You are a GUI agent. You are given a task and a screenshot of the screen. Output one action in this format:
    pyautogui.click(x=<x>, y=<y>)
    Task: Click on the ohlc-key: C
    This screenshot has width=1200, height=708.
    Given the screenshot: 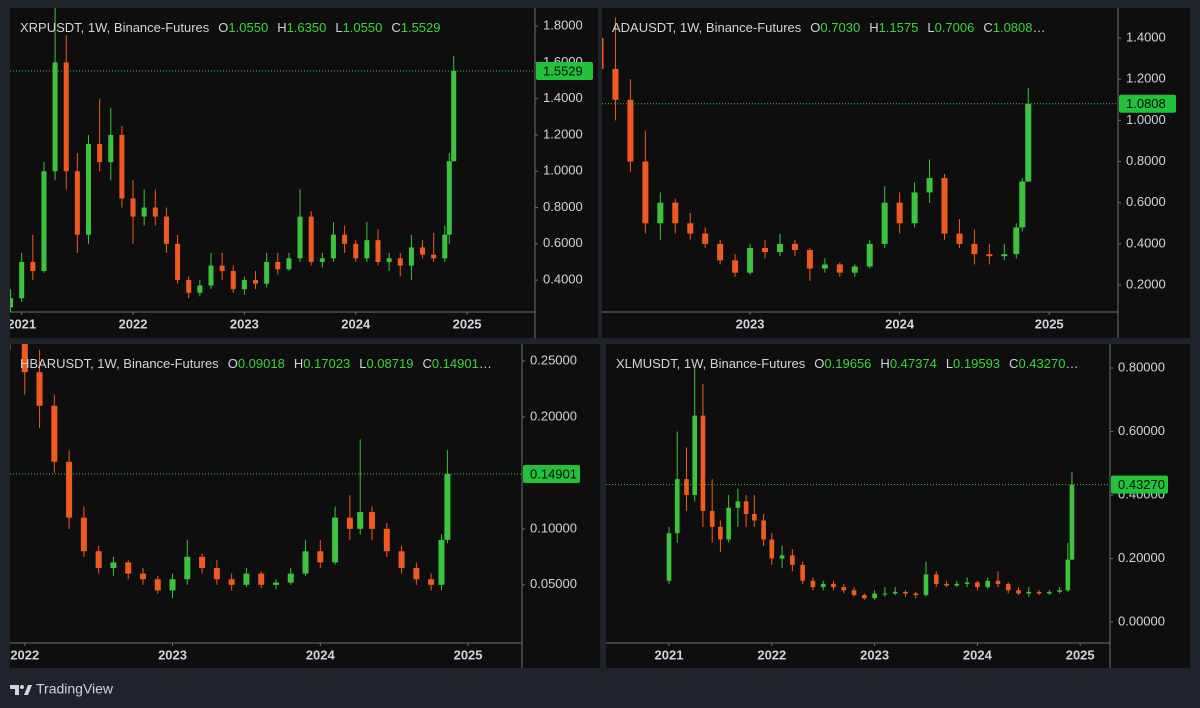 What is the action you would take?
    pyautogui.click(x=396, y=27)
    